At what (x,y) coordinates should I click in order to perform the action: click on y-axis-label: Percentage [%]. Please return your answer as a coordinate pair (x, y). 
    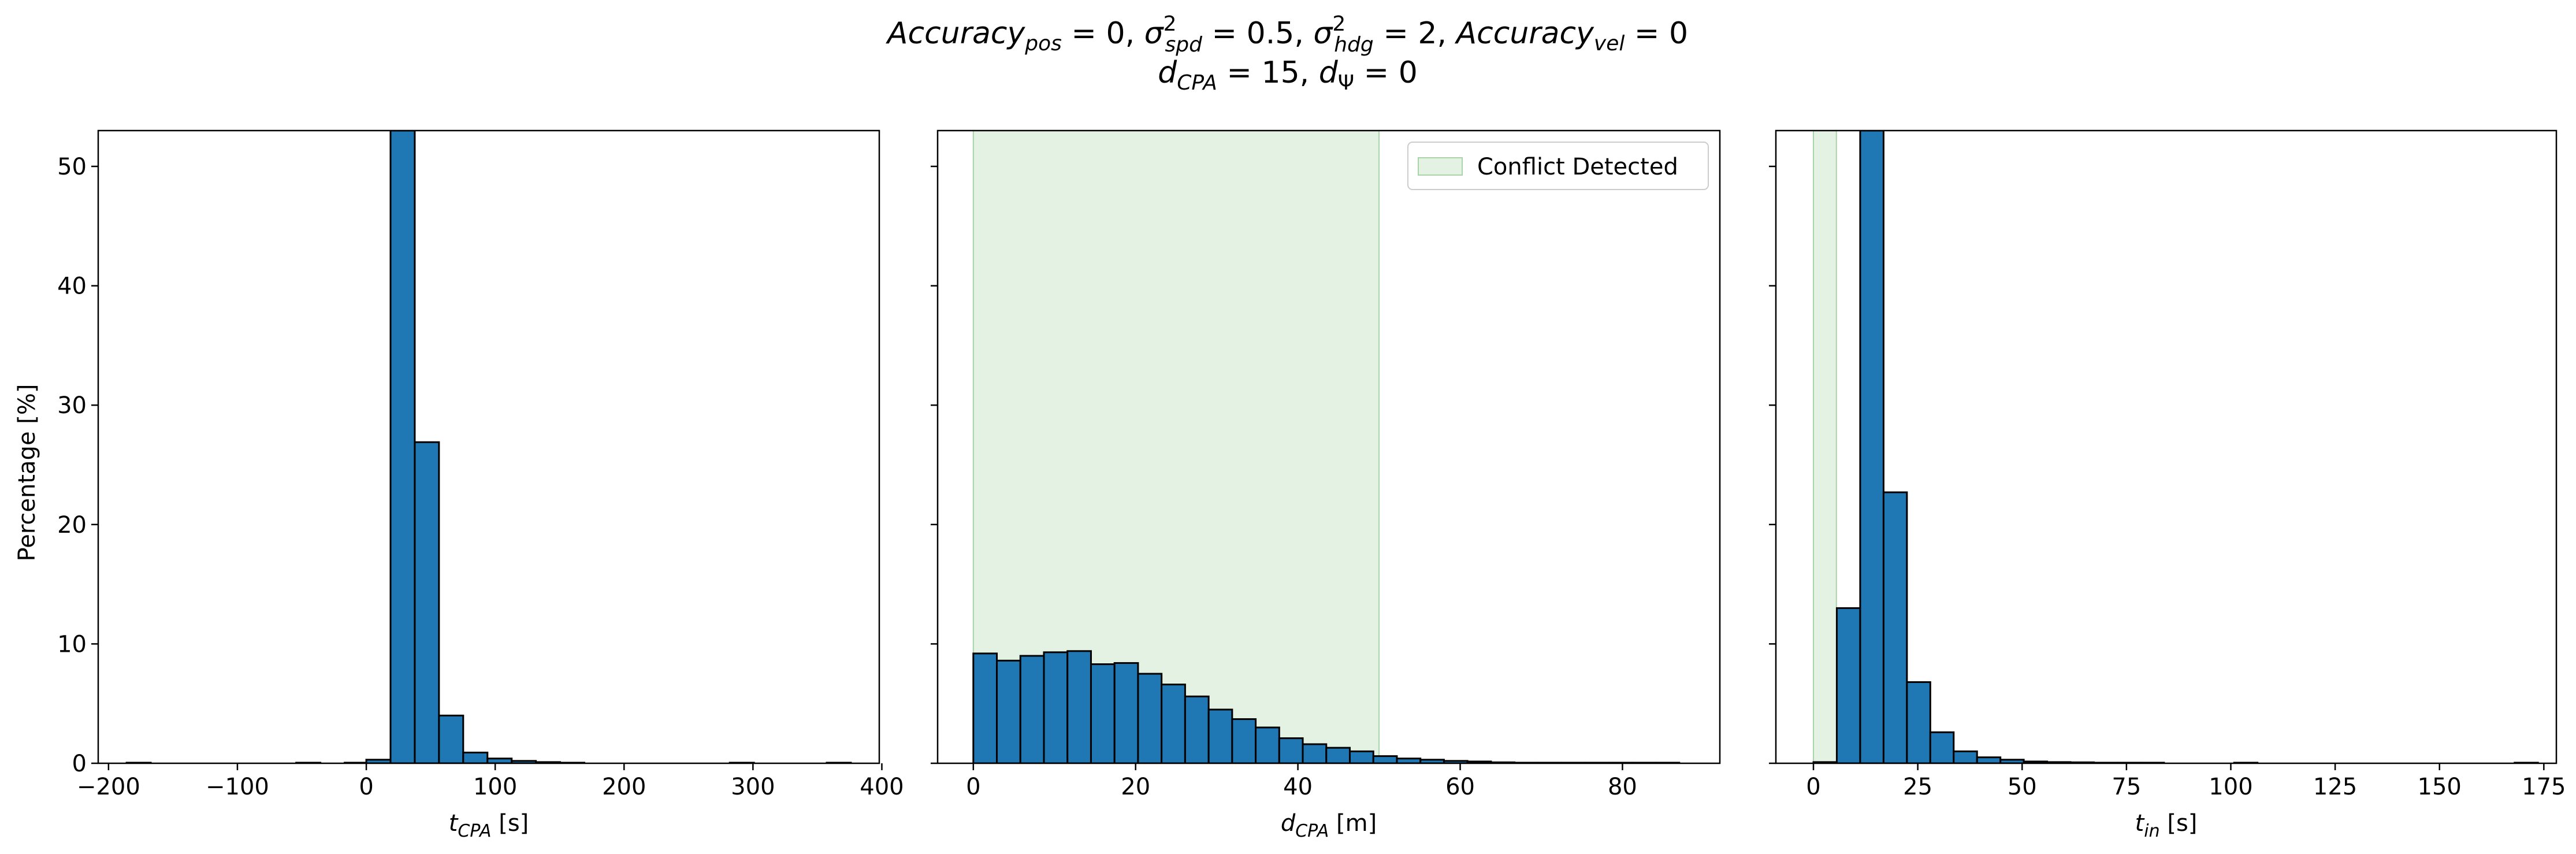
    Looking at the image, I should click on (27, 473).